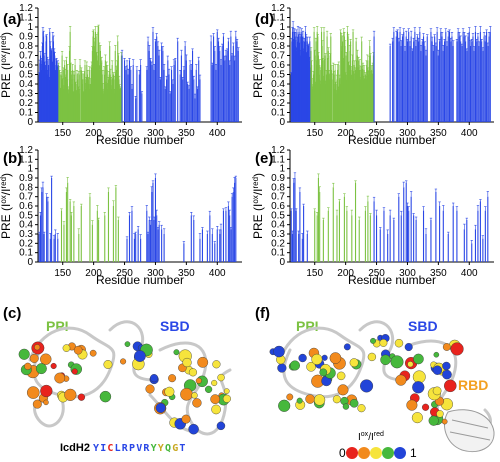  I want to click on y-tick-label: 0.9, so click(26, 178).